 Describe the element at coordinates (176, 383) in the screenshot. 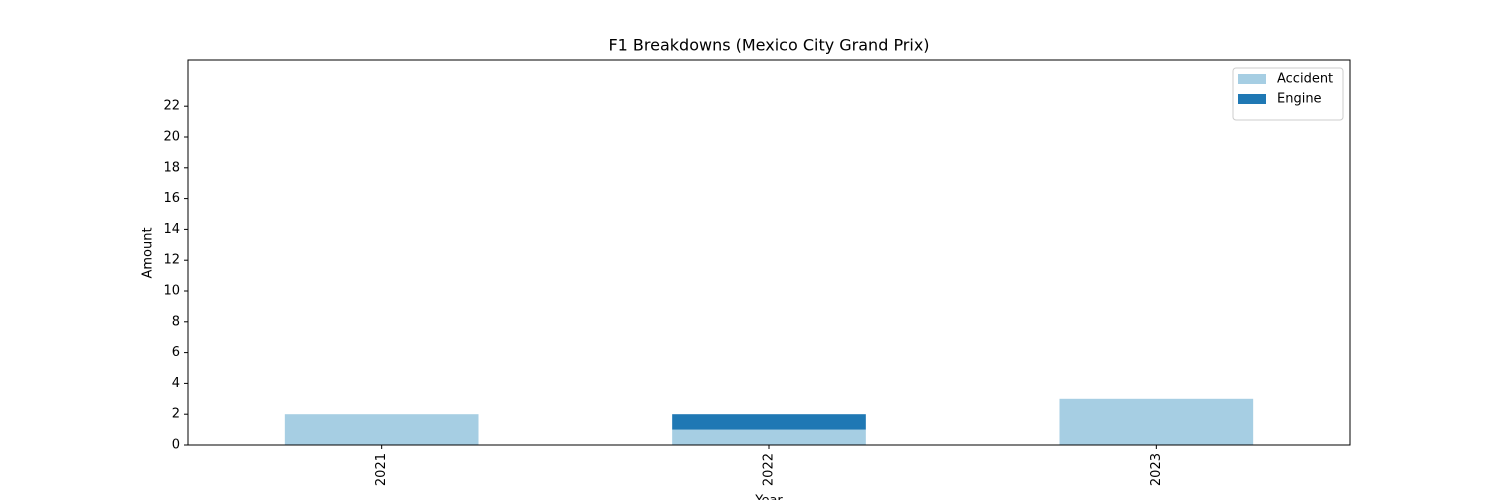

I see `y-tick-label: 4` at that location.